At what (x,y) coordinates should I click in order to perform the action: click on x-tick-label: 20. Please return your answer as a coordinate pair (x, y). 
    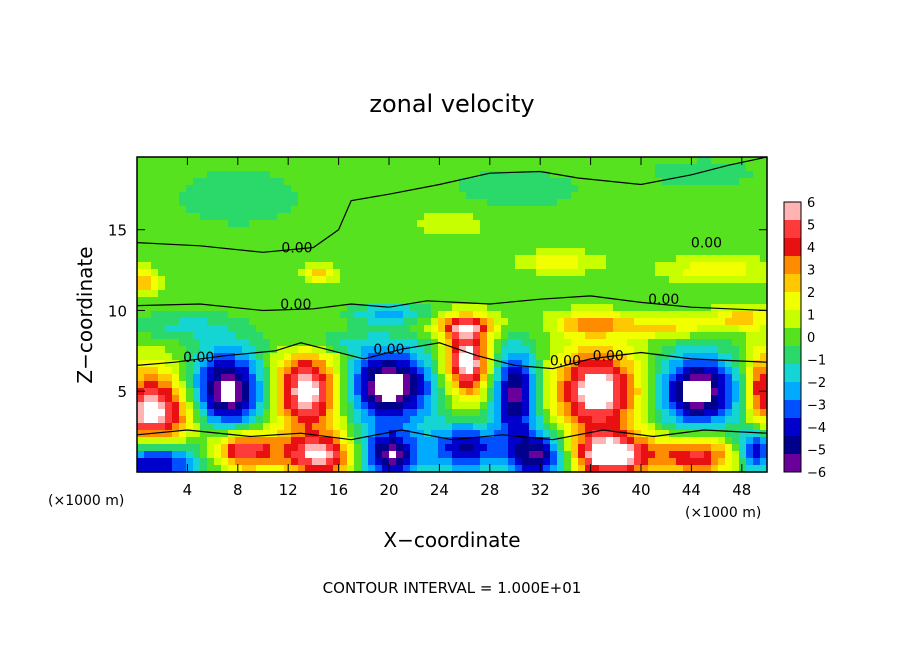
    Looking at the image, I should click on (388, 490).